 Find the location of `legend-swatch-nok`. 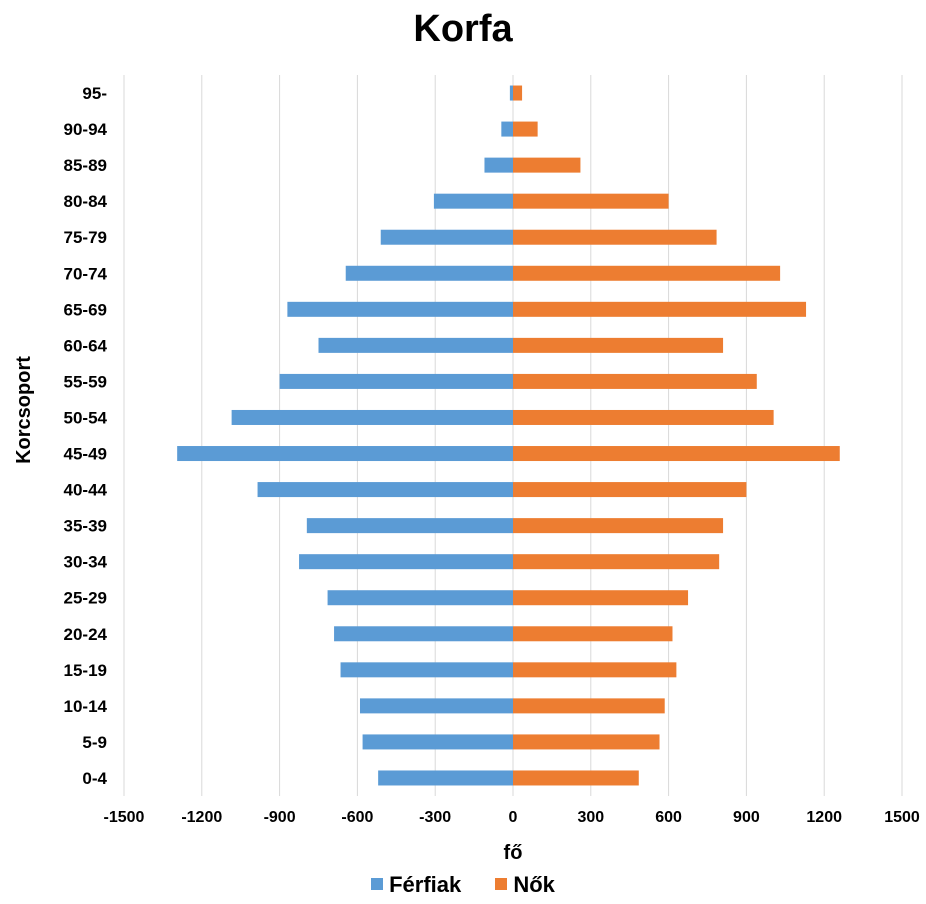

legend-swatch-nok is located at coordinates (501, 884).